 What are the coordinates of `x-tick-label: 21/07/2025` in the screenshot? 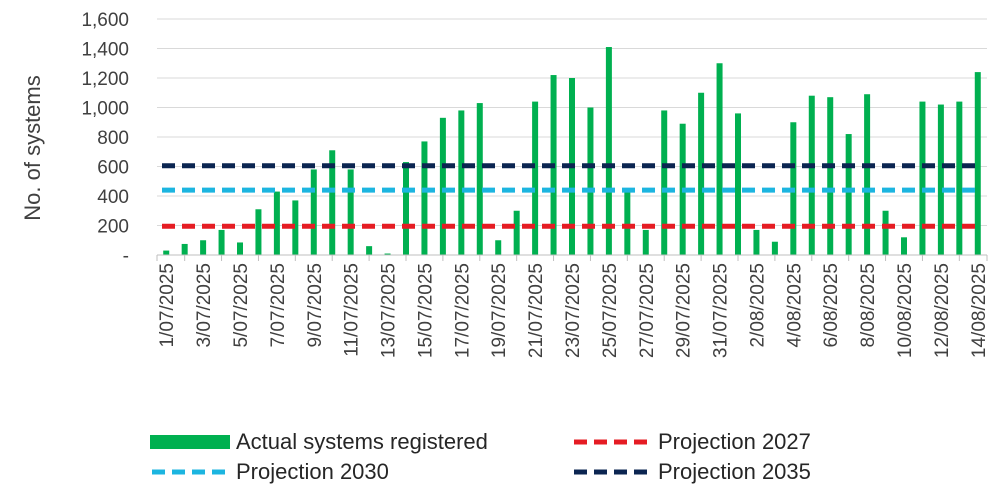 It's located at (536, 310).